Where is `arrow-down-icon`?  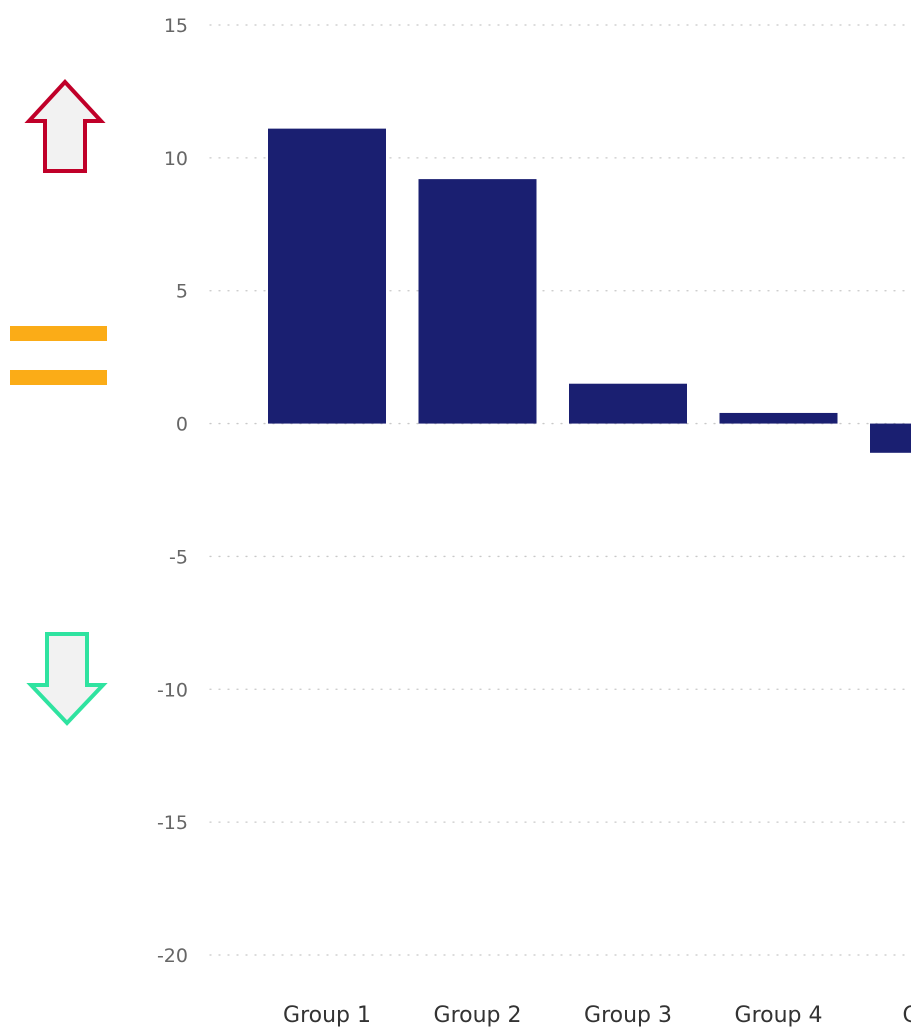 arrow-down-icon is located at coordinates (67, 679).